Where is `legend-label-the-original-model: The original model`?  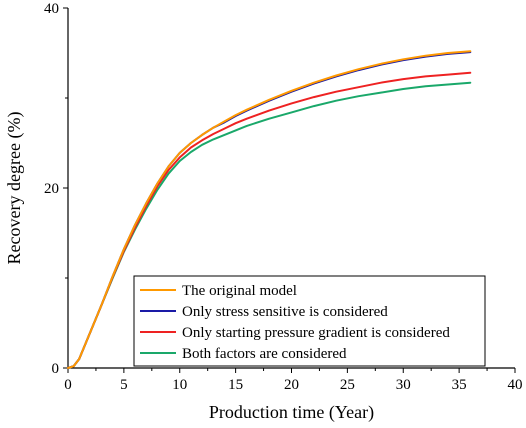 legend-label-the-original-model: The original model is located at coordinates (239, 291).